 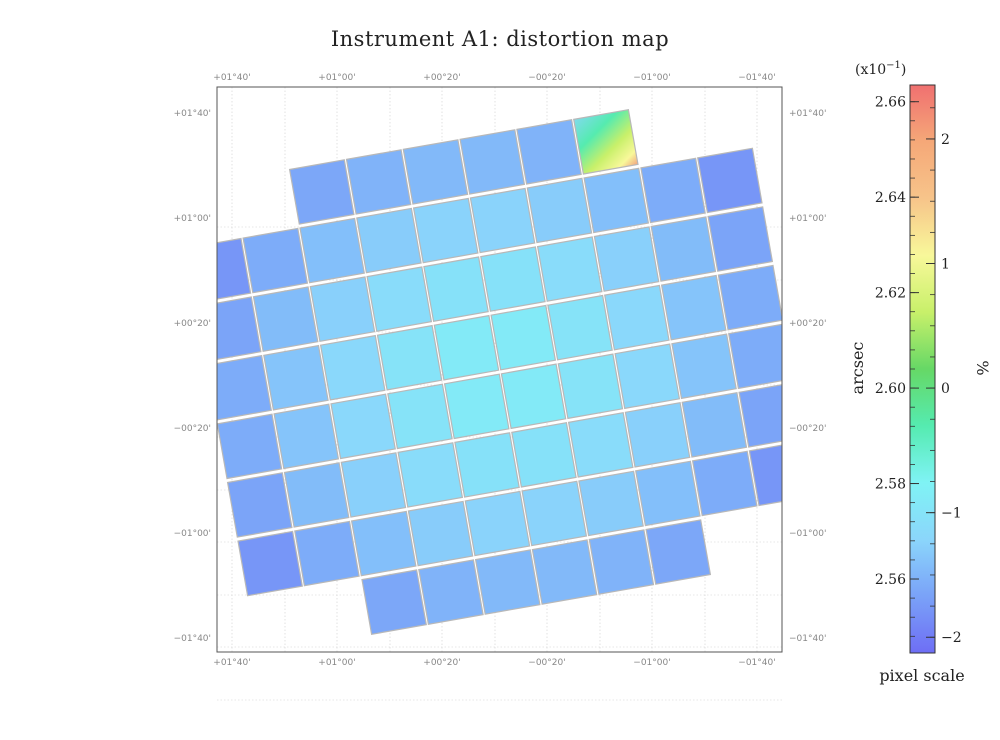 I want to click on x-tick-bottom: −01°40', so click(x=756, y=663).